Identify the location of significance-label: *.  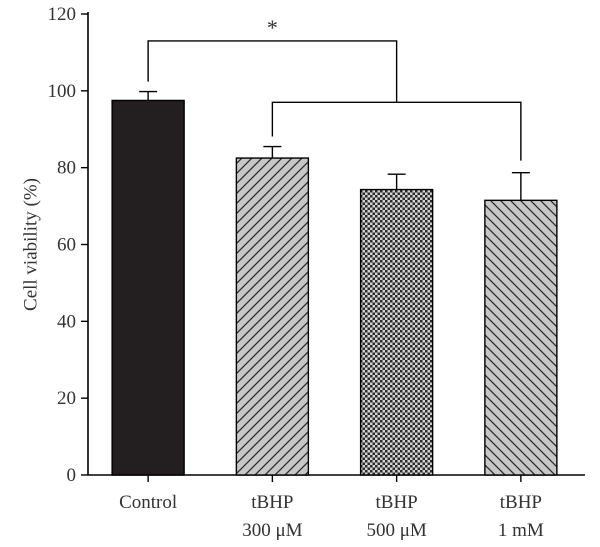
(272, 27).